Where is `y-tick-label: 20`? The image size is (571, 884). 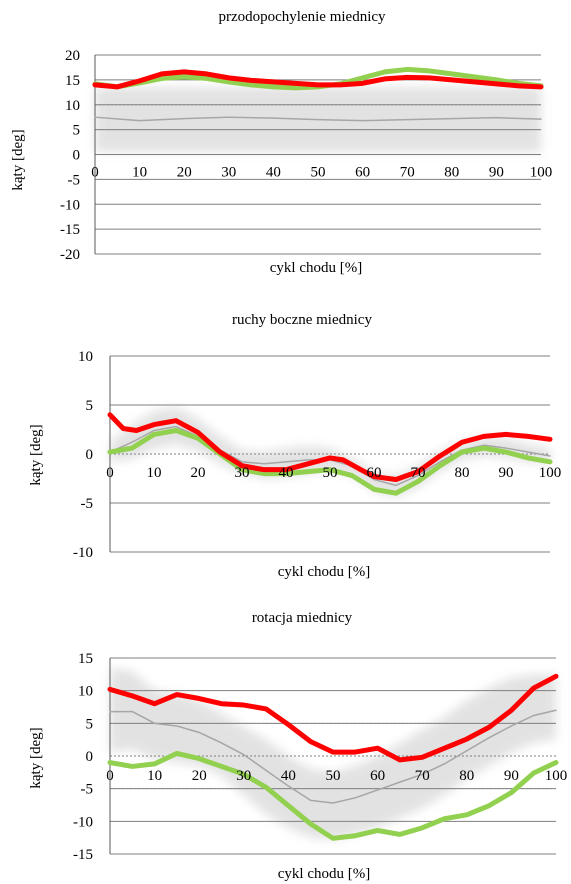 y-tick-label: 20 is located at coordinates (72, 56).